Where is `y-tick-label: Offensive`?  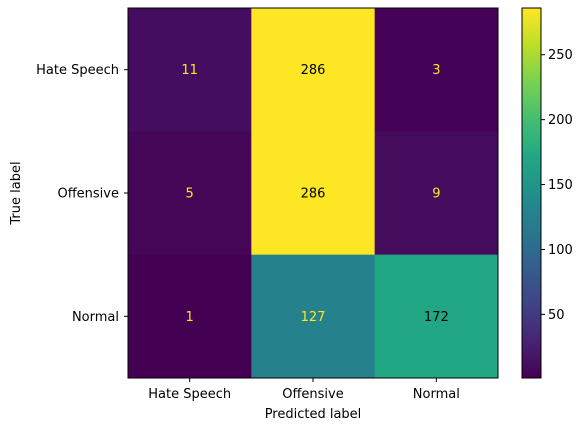 y-tick-label: Offensive is located at coordinates (88, 194).